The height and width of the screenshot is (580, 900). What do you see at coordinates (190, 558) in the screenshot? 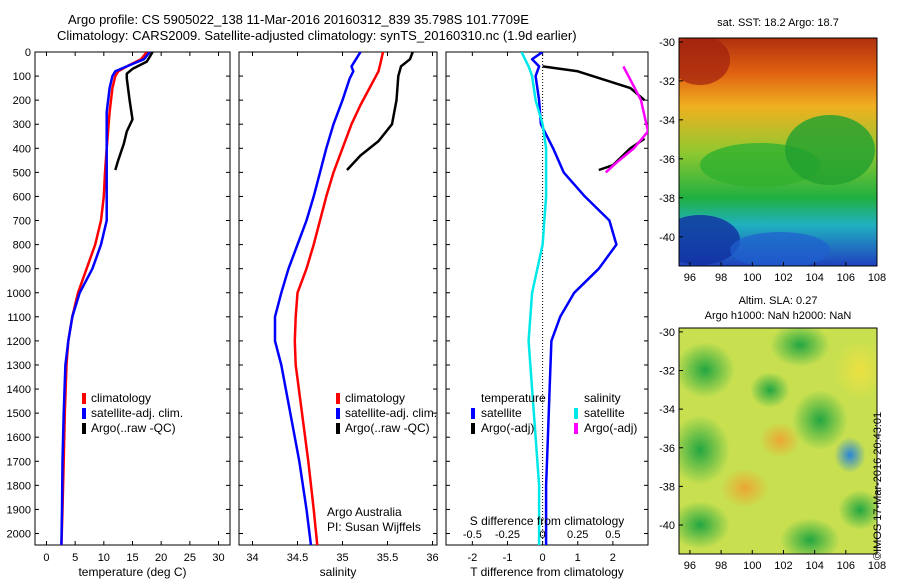
I see `x-tick-label: 25` at bounding box center [190, 558].